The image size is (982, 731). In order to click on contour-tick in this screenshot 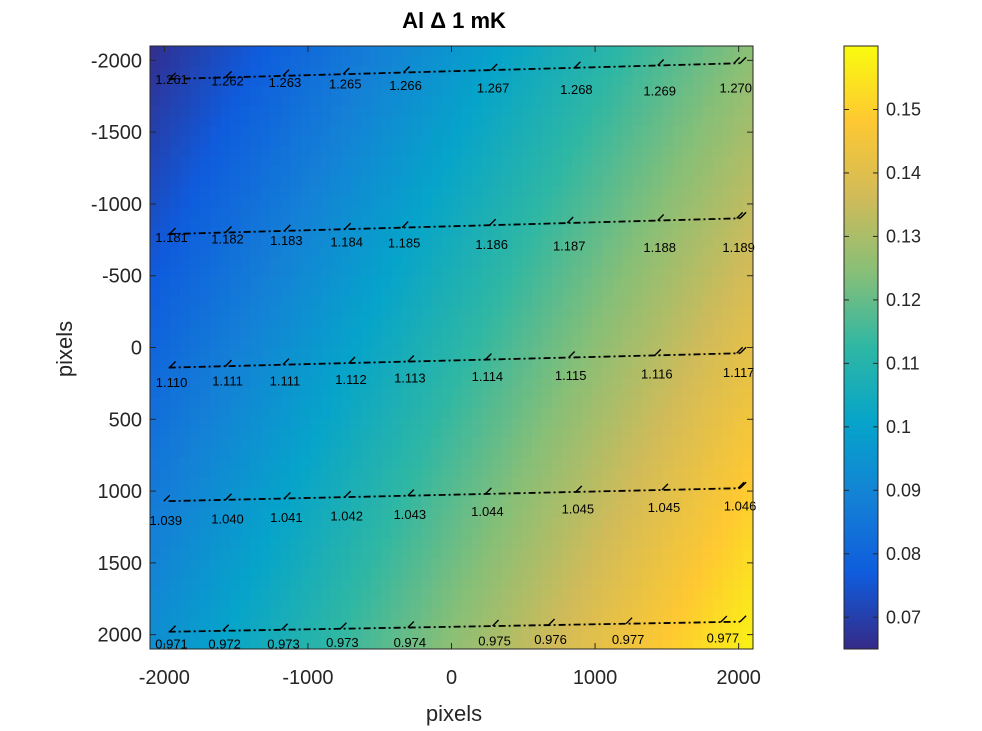, I will do `click(348, 494)`.